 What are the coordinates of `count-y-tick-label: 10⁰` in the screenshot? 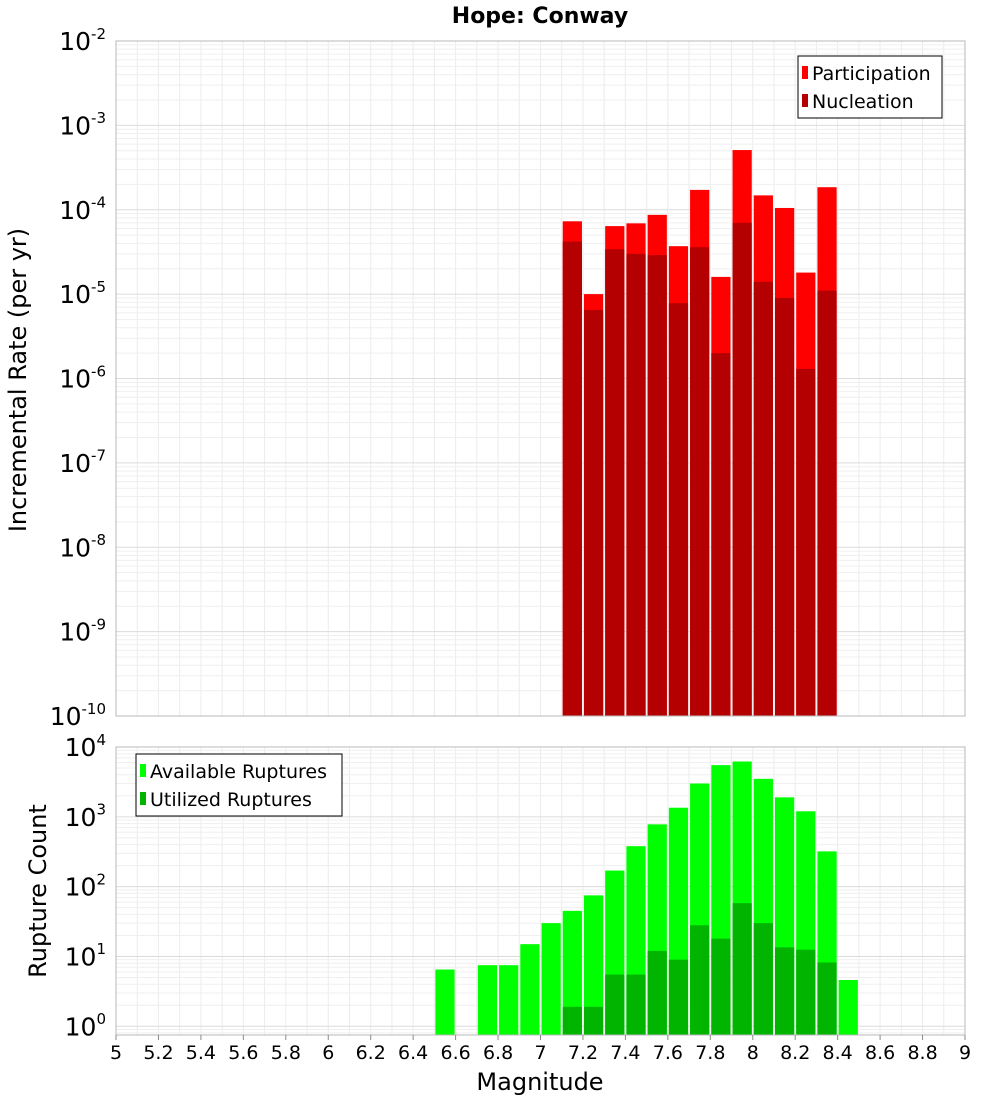 It's located at (85, 1025).